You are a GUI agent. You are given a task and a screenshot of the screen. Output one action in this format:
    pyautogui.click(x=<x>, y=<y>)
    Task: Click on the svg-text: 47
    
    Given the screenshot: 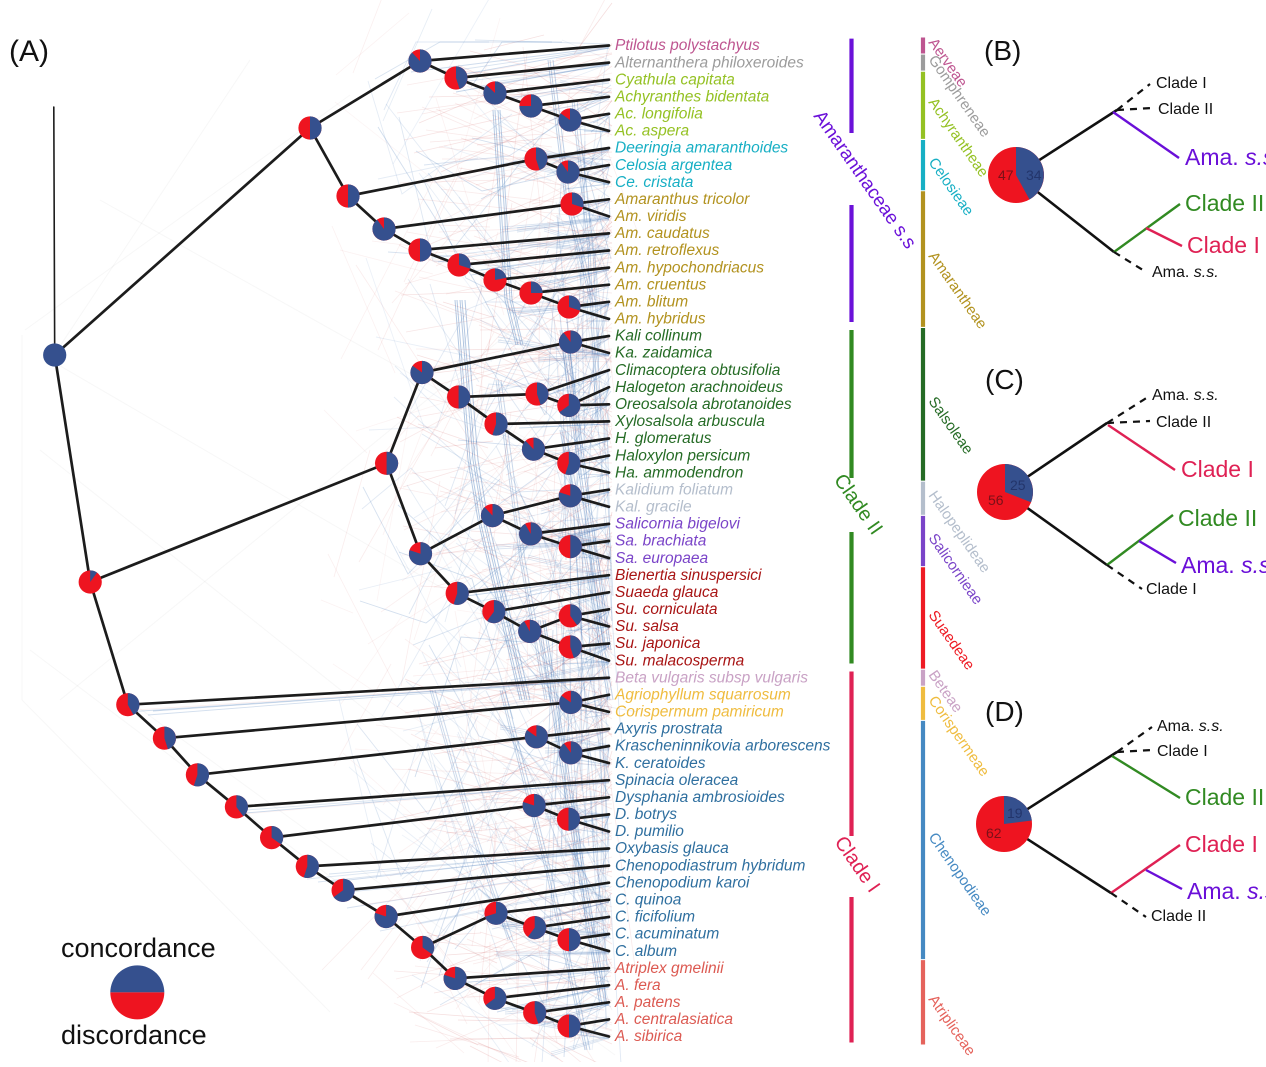 What is the action you would take?
    pyautogui.click(x=1006, y=175)
    